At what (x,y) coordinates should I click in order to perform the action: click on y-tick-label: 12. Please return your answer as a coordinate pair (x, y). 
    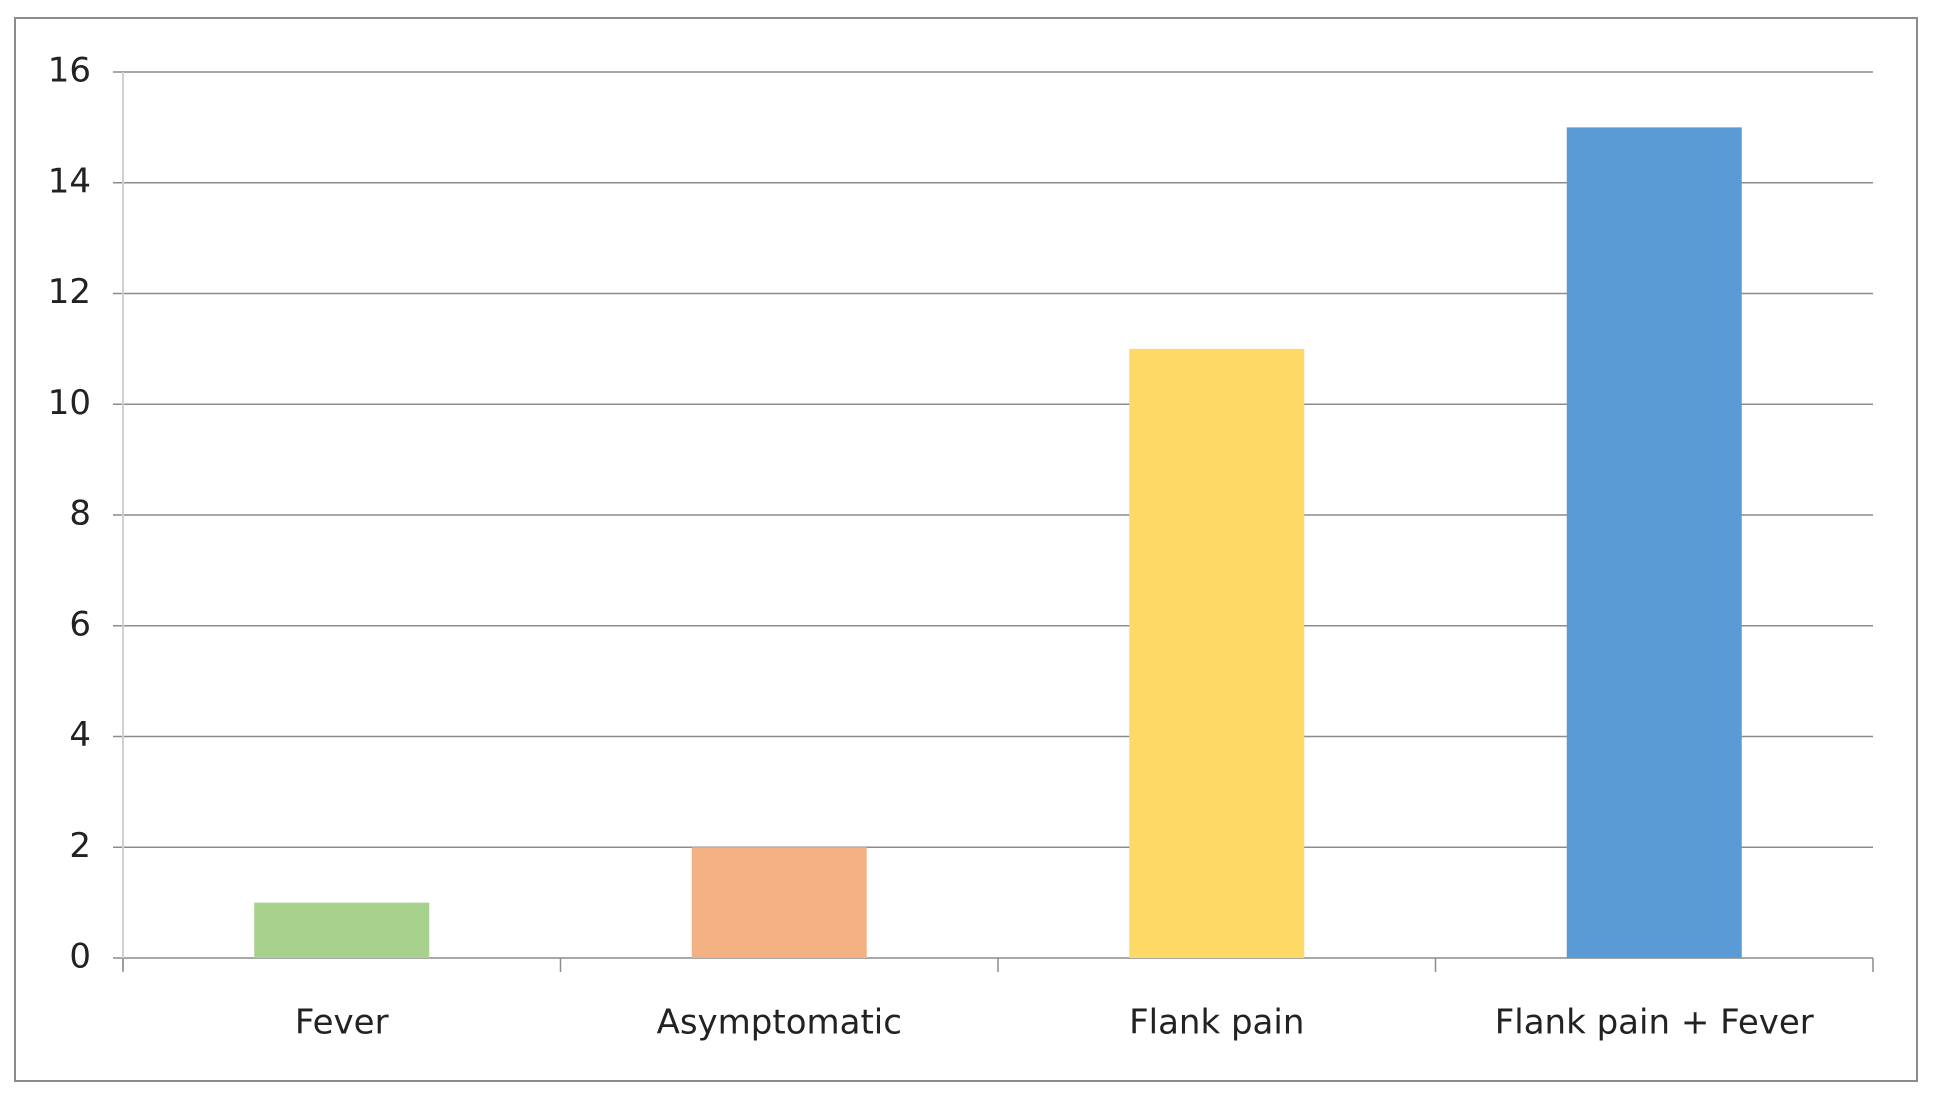
    Looking at the image, I should click on (69, 292).